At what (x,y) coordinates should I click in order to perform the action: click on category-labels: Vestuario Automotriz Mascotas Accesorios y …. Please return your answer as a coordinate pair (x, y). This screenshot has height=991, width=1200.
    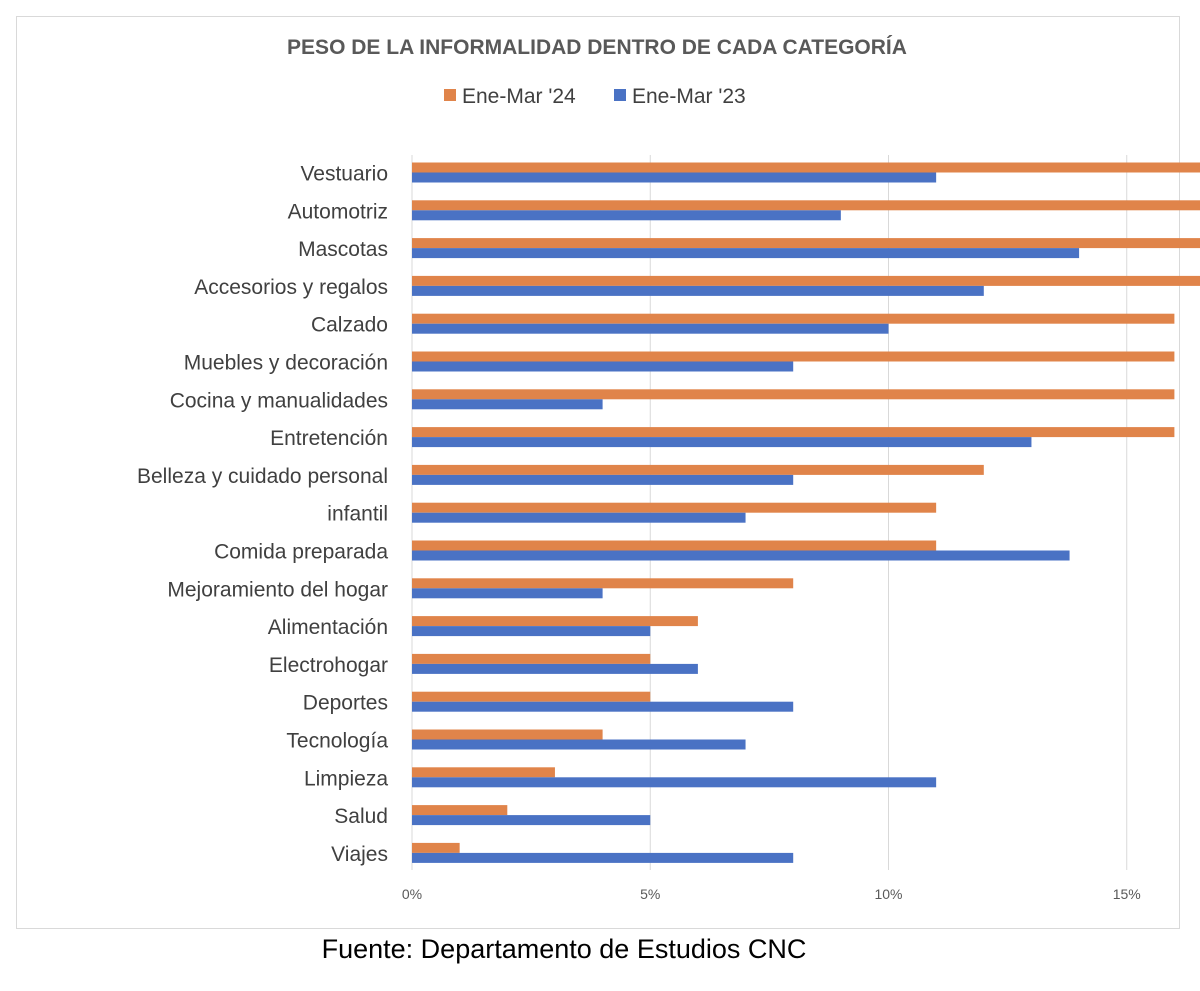
    Looking at the image, I should click on (262, 514).